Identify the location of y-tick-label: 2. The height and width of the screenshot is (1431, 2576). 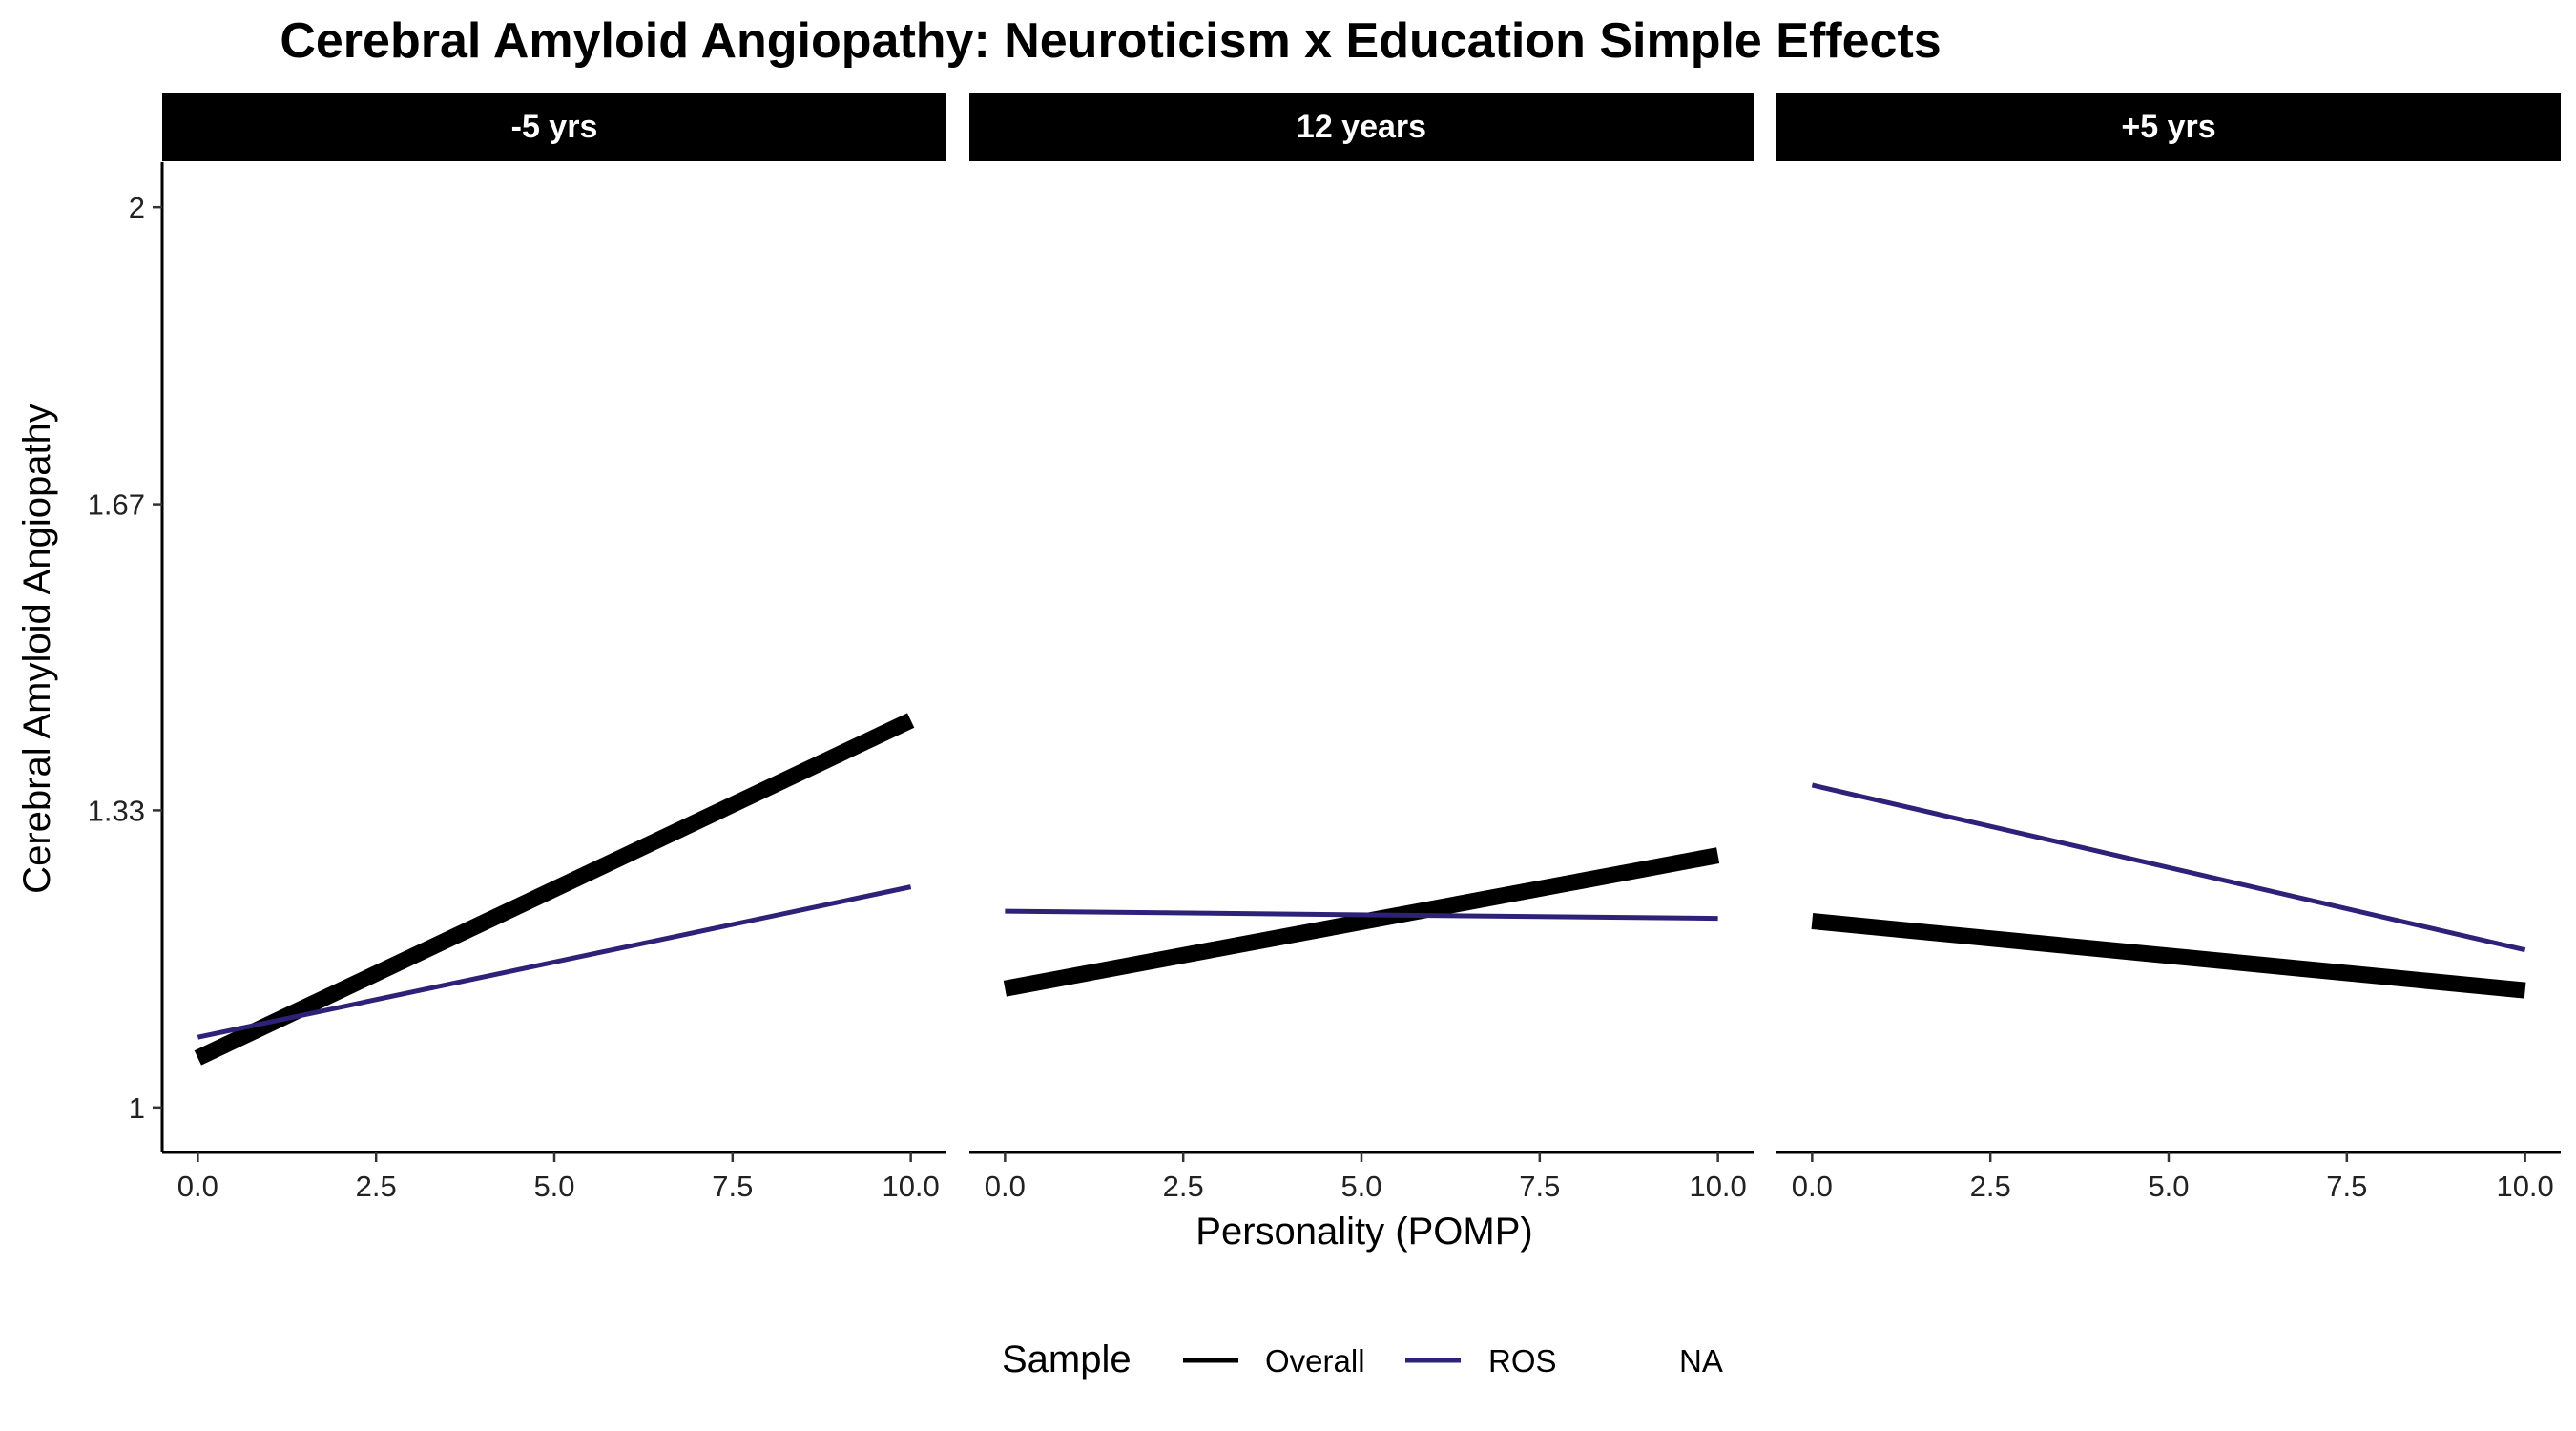
(137, 207).